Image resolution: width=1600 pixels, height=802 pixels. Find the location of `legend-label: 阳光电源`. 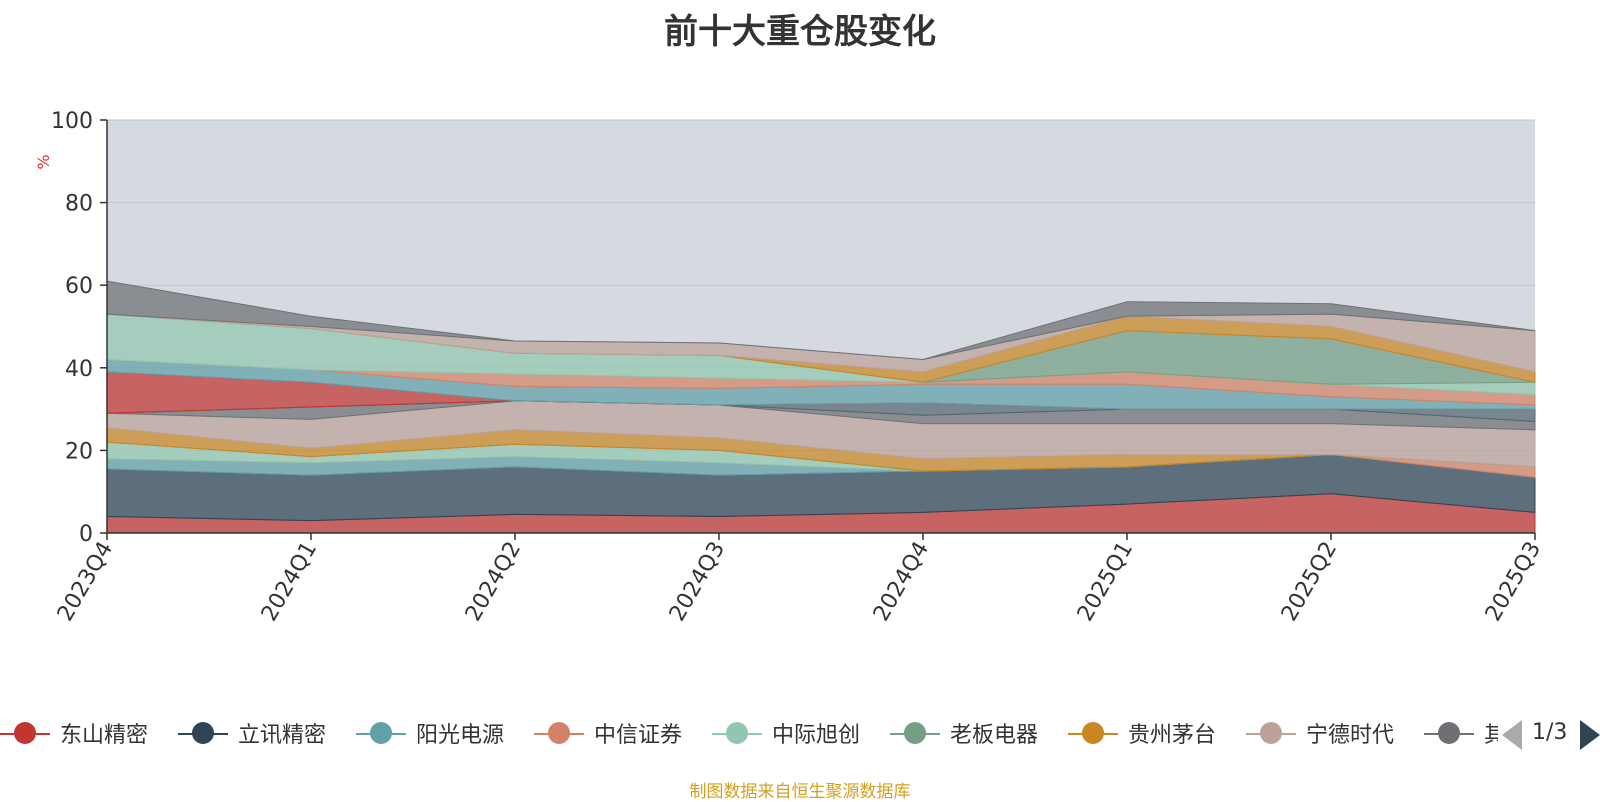

legend-label: 阳光电源 is located at coordinates (460, 735).